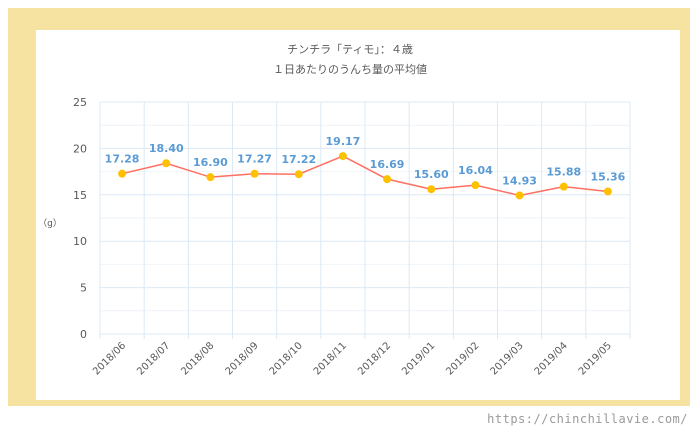 This screenshot has height=443, width=700. Describe the element at coordinates (80, 195) in the screenshot. I see `y-tick-label: 15` at that location.